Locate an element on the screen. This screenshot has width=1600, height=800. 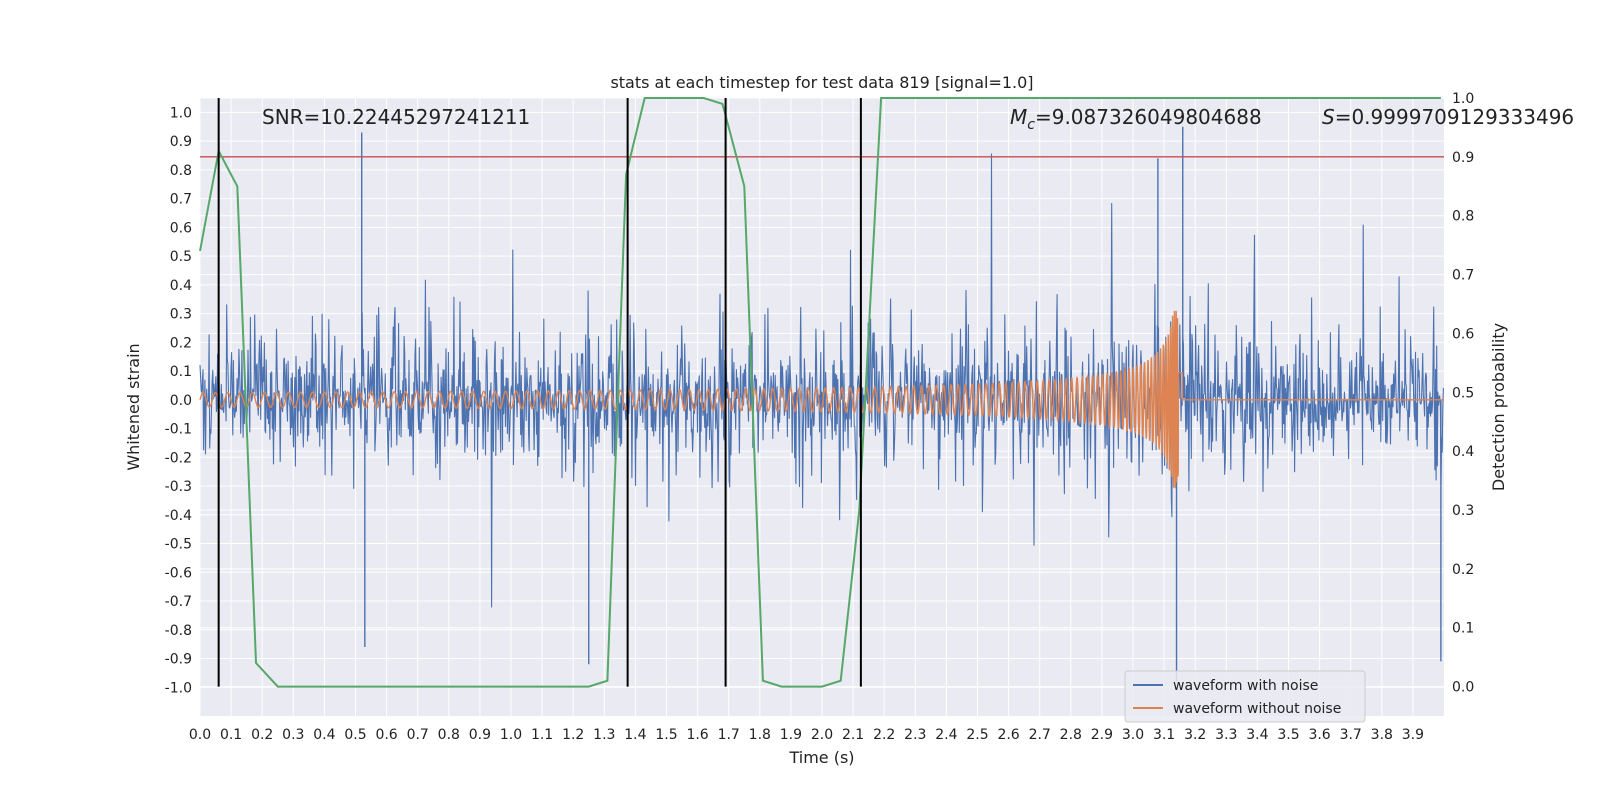
x-tick-label: 1.2 is located at coordinates (573, 735).